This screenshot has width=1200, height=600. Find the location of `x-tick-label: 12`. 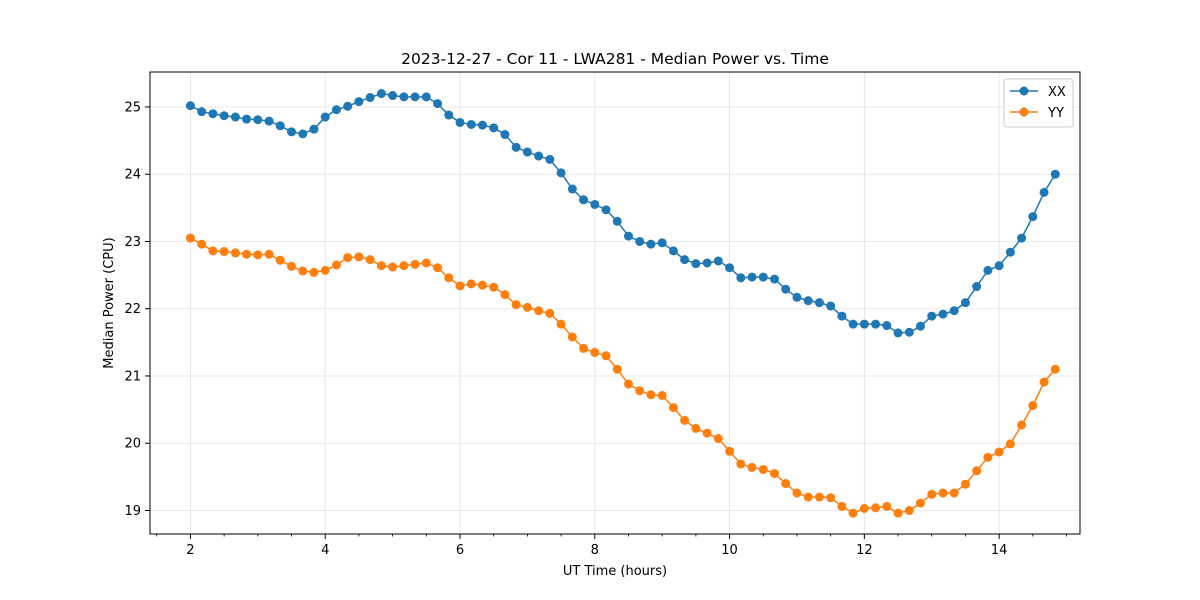

x-tick-label: 12 is located at coordinates (864, 550).